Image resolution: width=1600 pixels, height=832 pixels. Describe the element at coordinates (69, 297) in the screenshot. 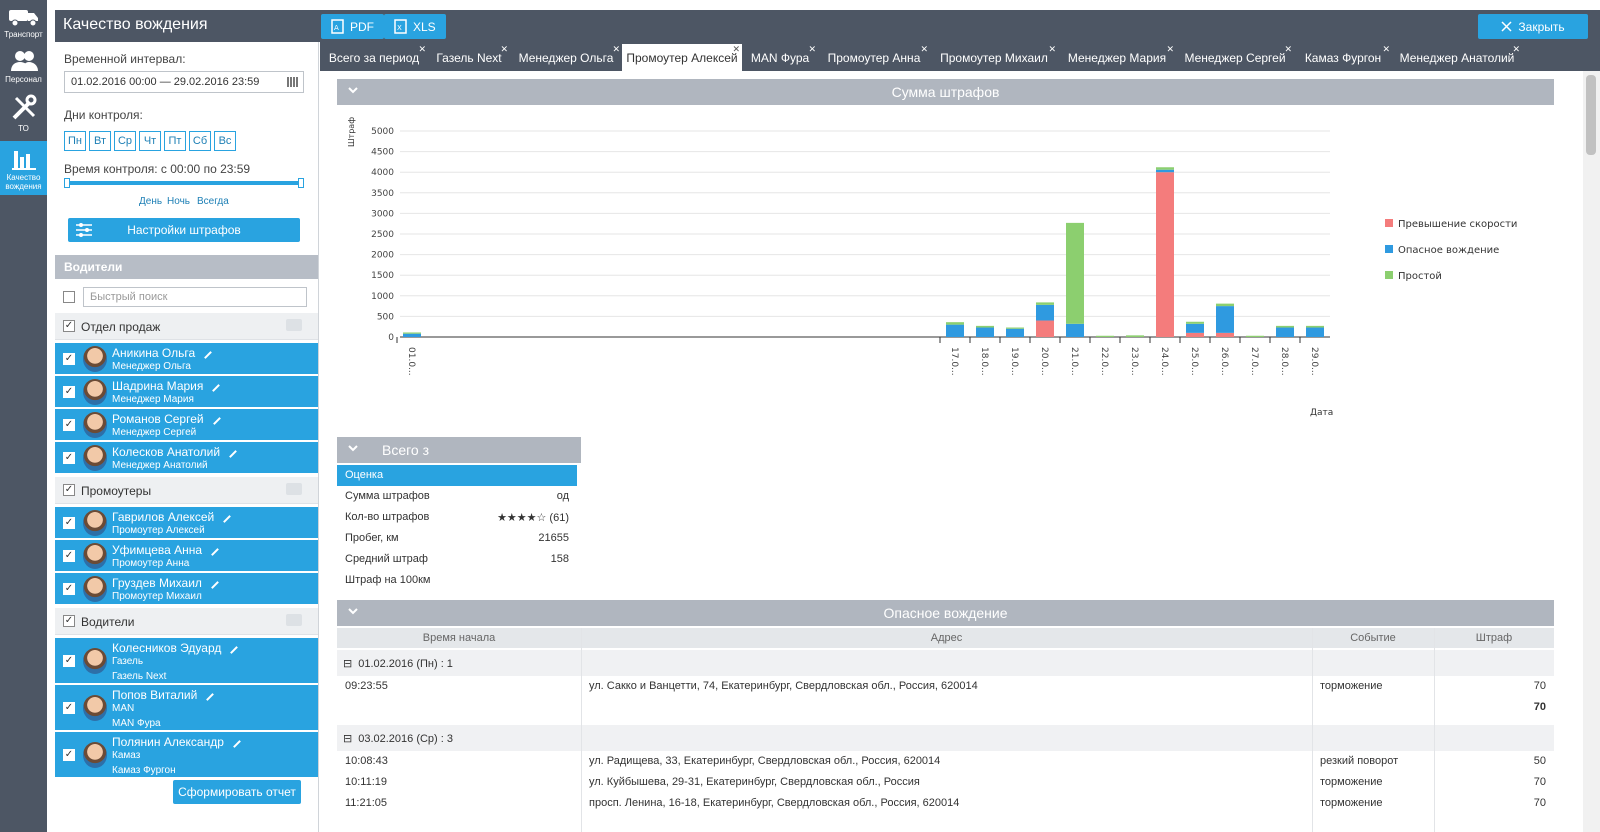

I see `select-all-checkbox` at that location.